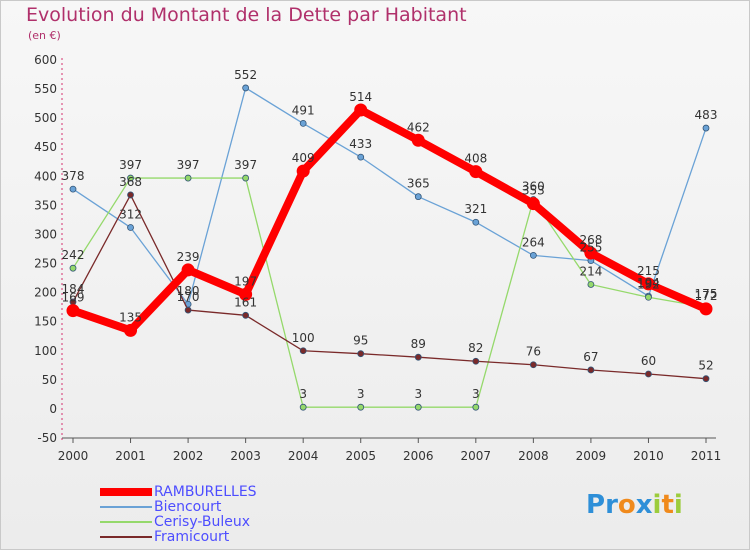  What do you see at coordinates (533, 456) in the screenshot?
I see `x-tick-label: 2008` at bounding box center [533, 456].